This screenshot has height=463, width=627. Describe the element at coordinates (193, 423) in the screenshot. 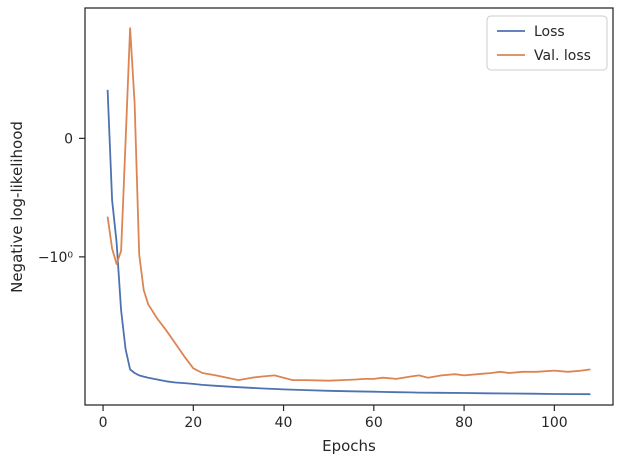

I see `x-tick-label: 20` at that location.